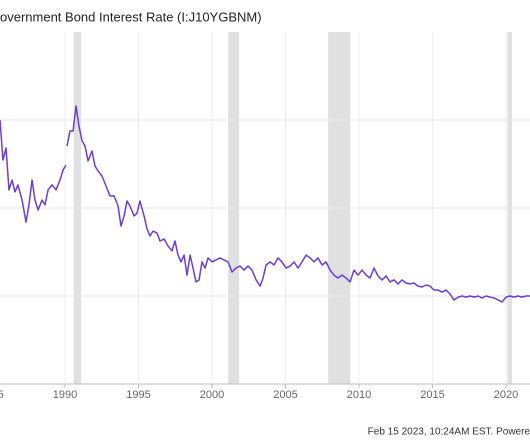 The height and width of the screenshot is (442, 530). What do you see at coordinates (506, 395) in the screenshot?
I see `x-tick-label: 2020` at bounding box center [506, 395].